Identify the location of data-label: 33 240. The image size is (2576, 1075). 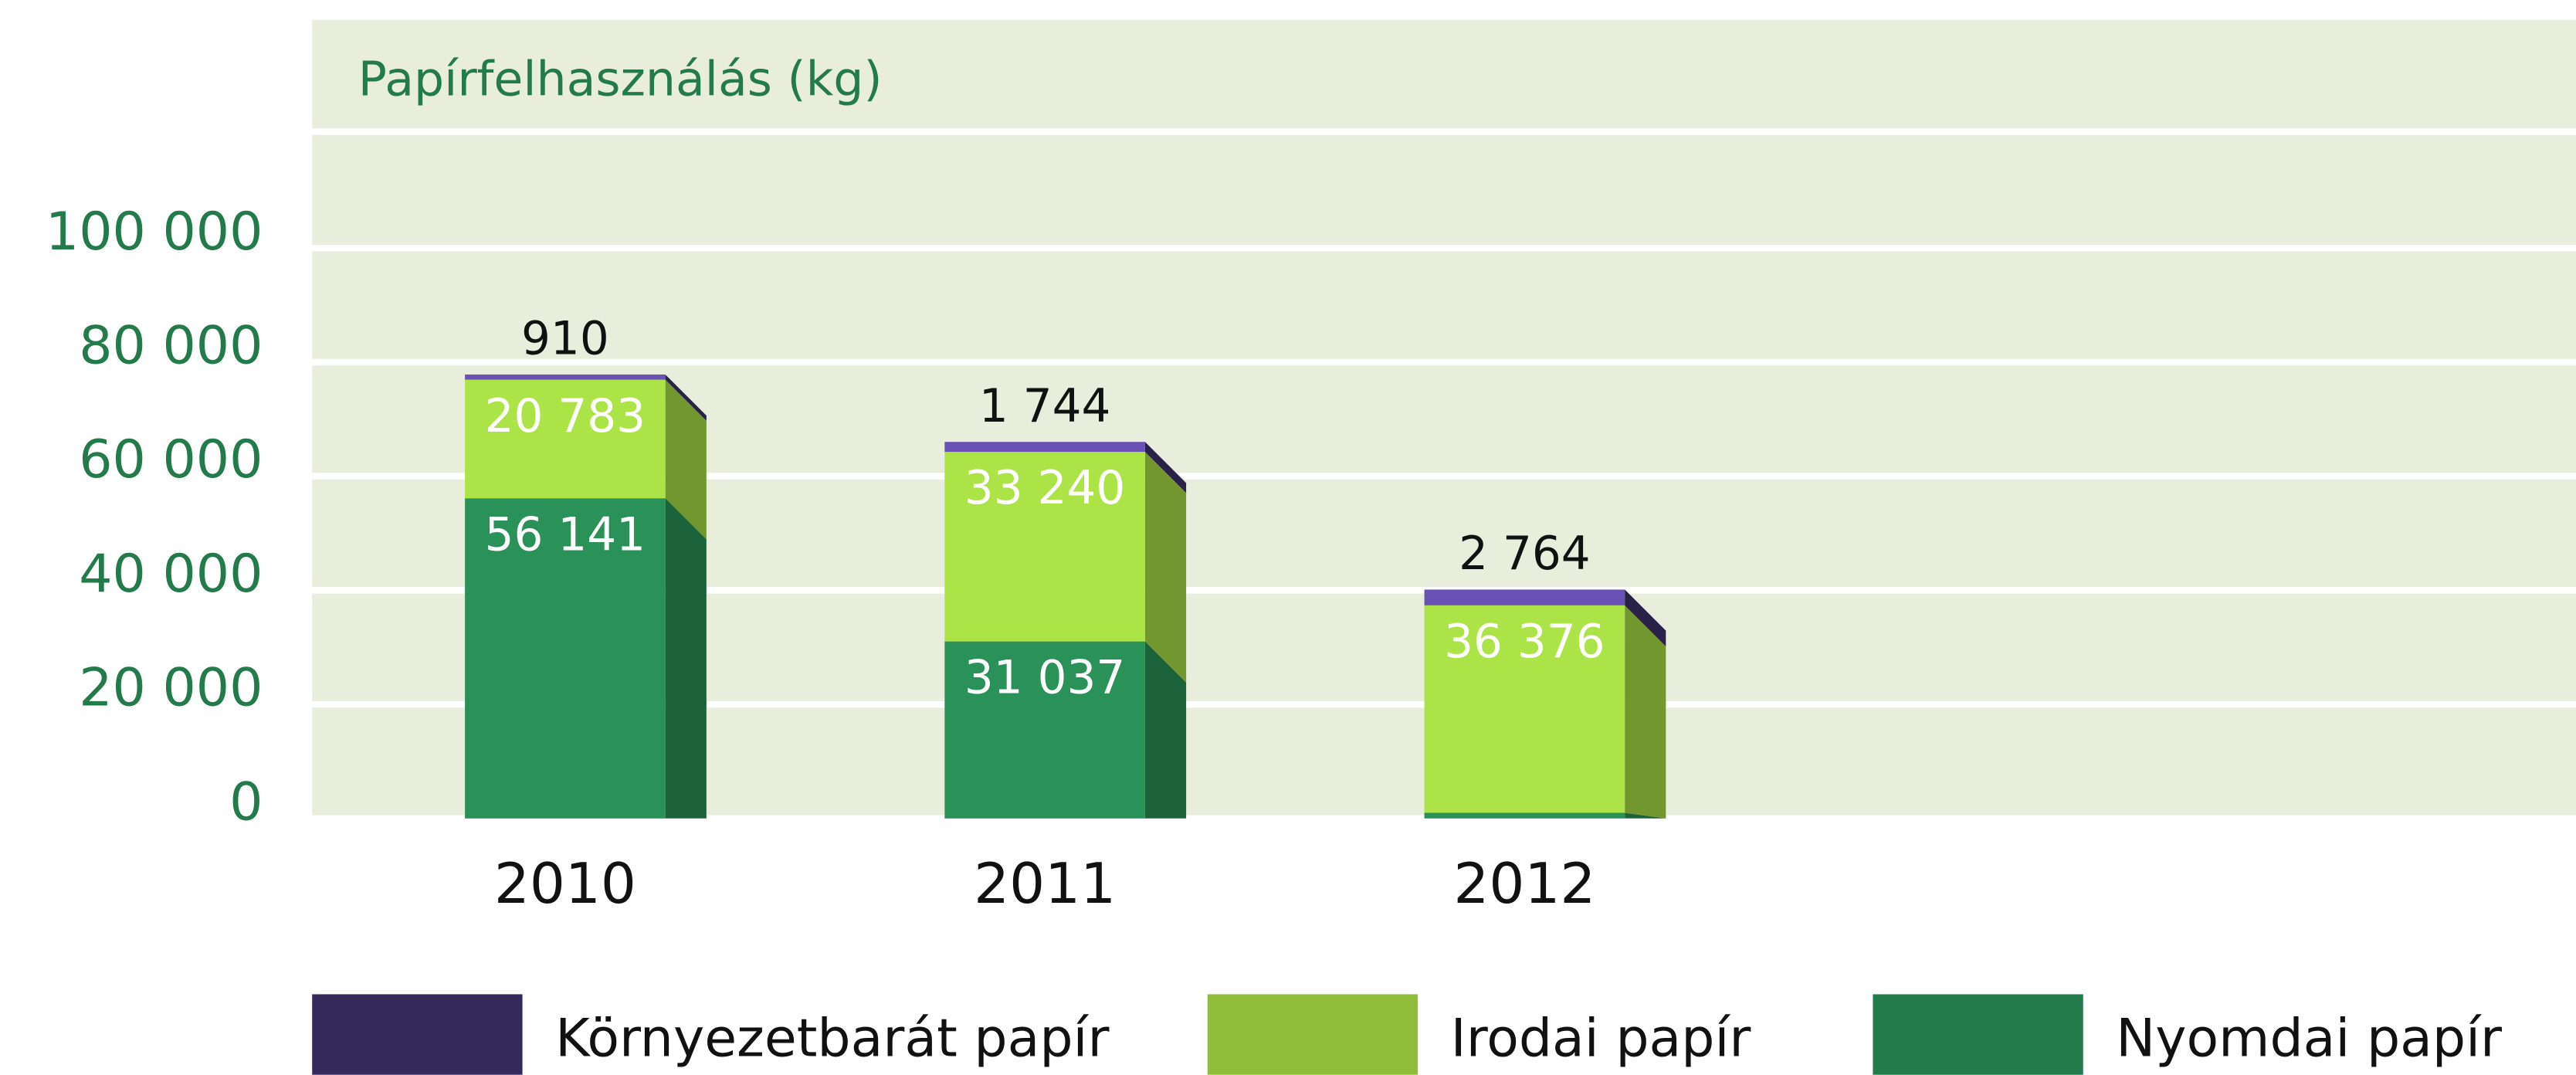
(1044, 488).